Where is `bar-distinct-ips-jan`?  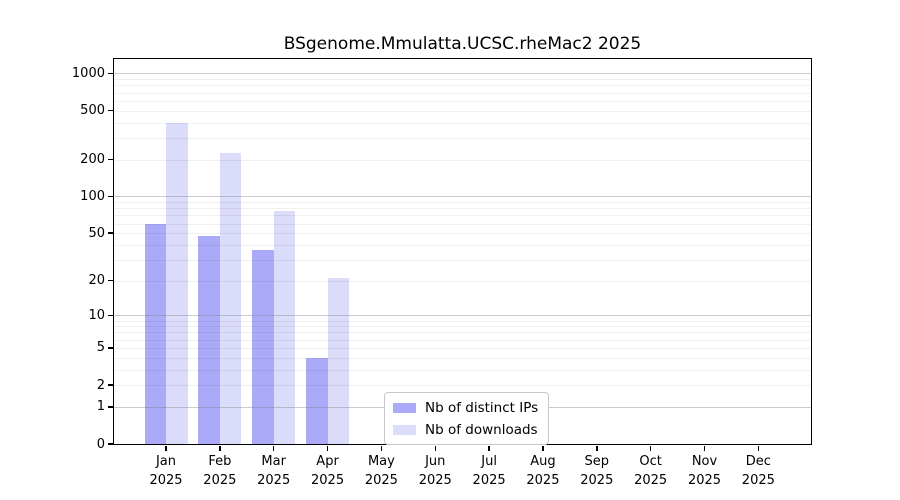 bar-distinct-ips-jan is located at coordinates (155, 333).